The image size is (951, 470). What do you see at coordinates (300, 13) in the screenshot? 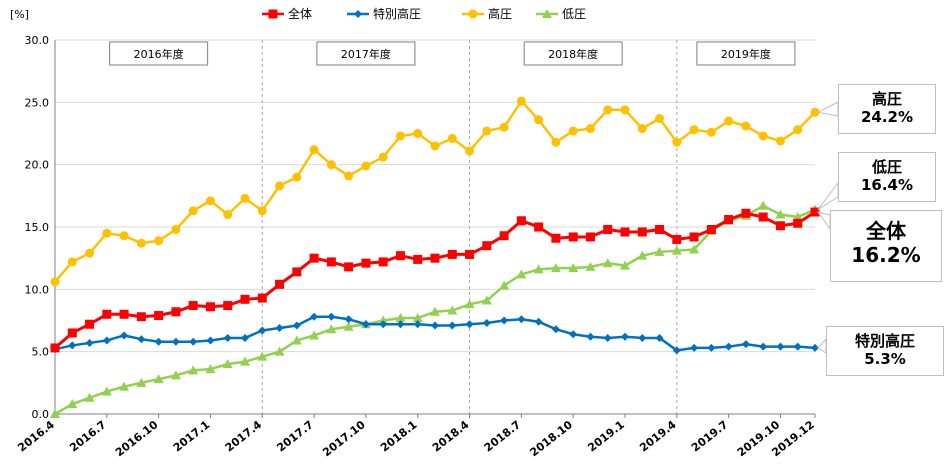
I see `legend-label: 全体` at bounding box center [300, 13].